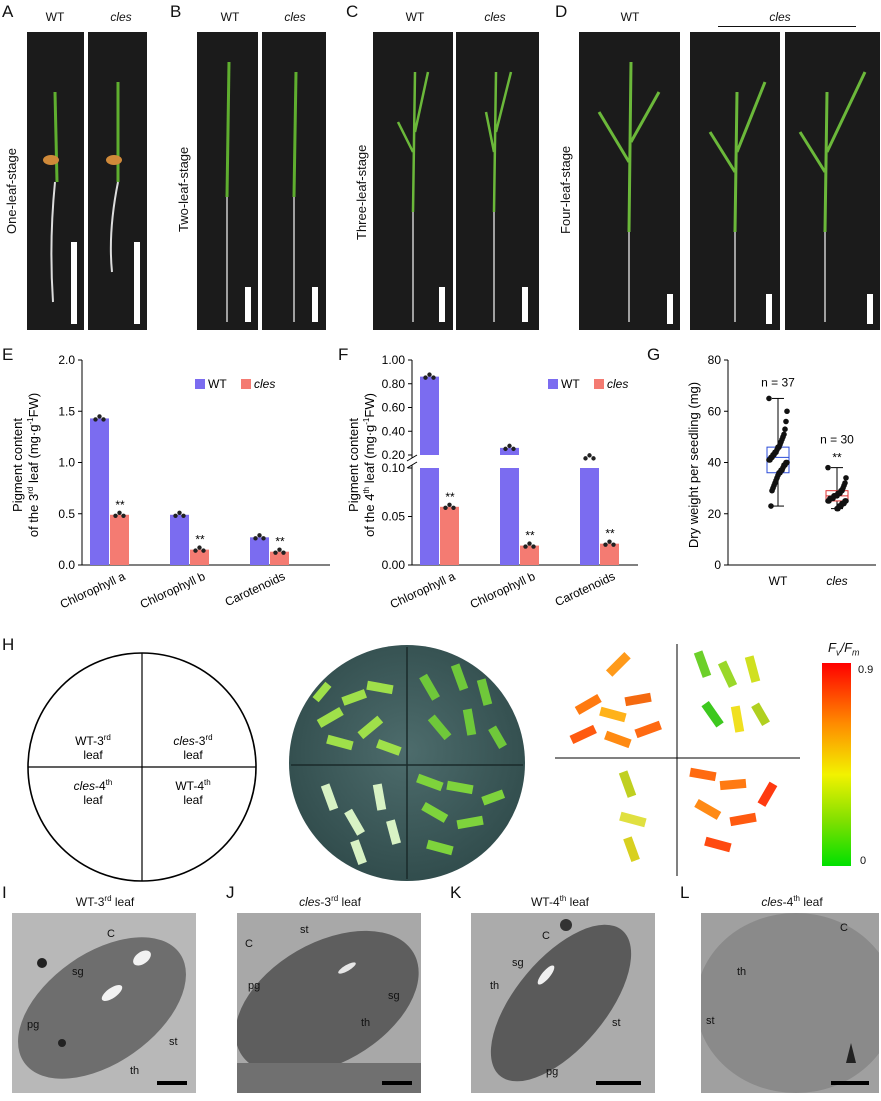 This screenshot has height=1101, width=881. What do you see at coordinates (176, 11) in the screenshot?
I see `panel-label-b: B` at bounding box center [176, 11].